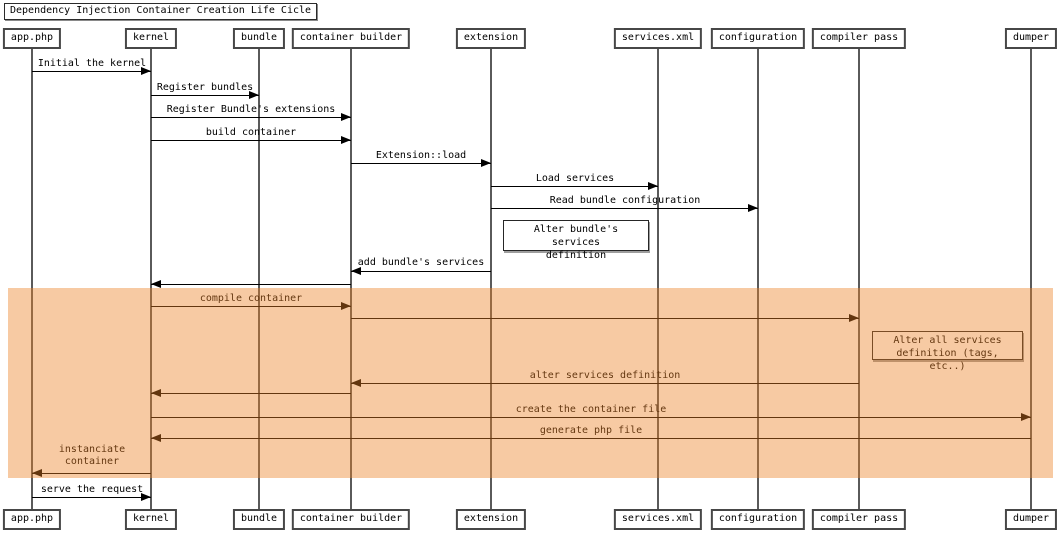 Image resolution: width=1063 pixels, height=536 pixels. What do you see at coordinates (151, 519) in the screenshot?
I see `participant-bottom-kernel: kernel` at bounding box center [151, 519].